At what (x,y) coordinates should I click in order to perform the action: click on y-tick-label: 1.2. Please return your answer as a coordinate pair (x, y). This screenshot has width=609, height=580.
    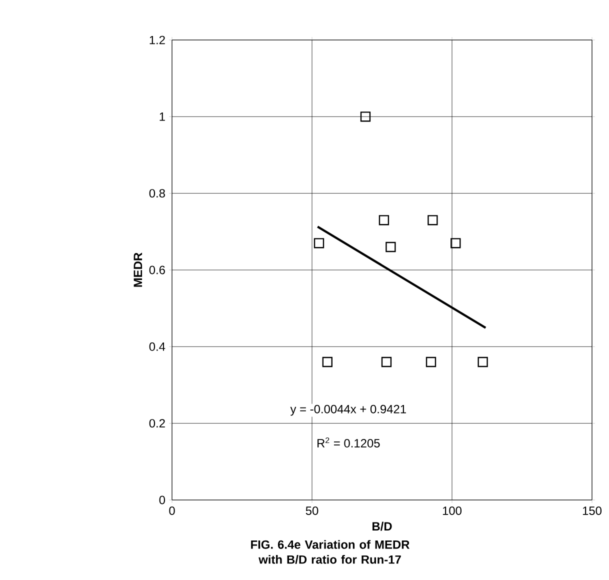
    Looking at the image, I should click on (157, 40).